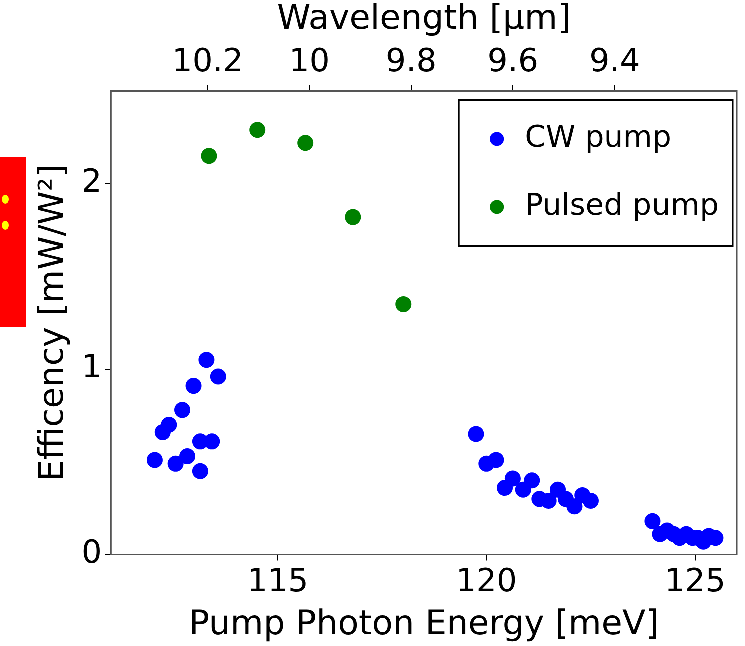  What do you see at coordinates (92, 367) in the screenshot?
I see `y-tick-label: 1` at bounding box center [92, 367].